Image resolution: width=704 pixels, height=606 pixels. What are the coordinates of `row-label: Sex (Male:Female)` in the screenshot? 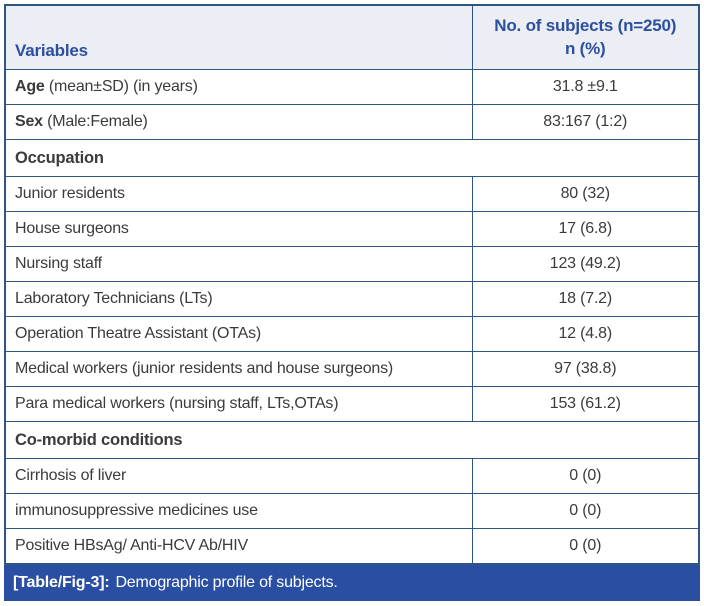 It's located at (238, 122).